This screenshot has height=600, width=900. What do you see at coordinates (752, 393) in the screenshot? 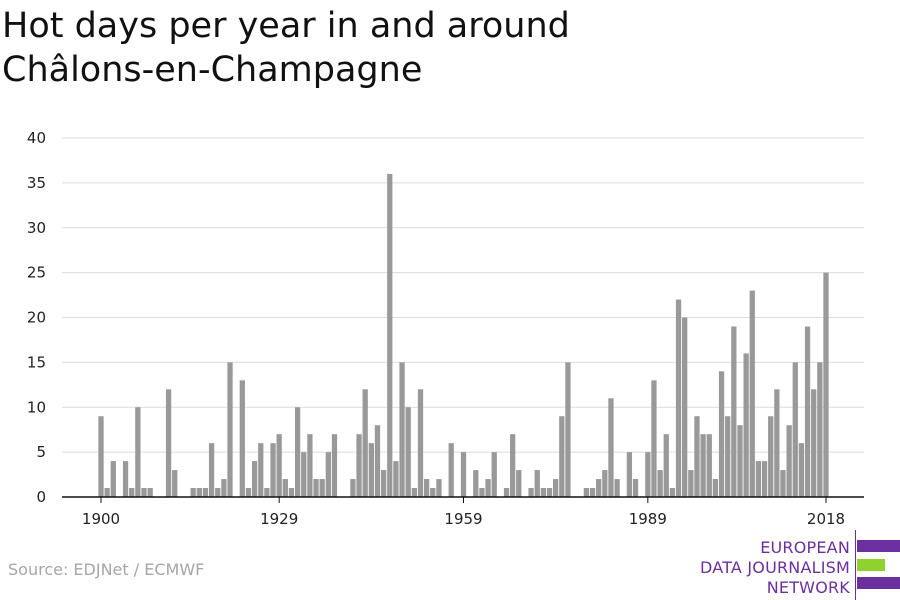
I see `bar-2006` at bounding box center [752, 393].